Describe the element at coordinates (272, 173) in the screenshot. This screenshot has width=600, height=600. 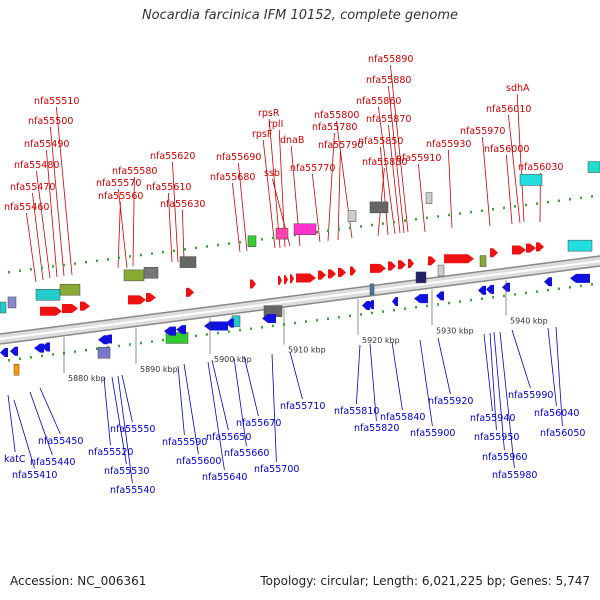
I see `top-gene-label: ssb` at that location.